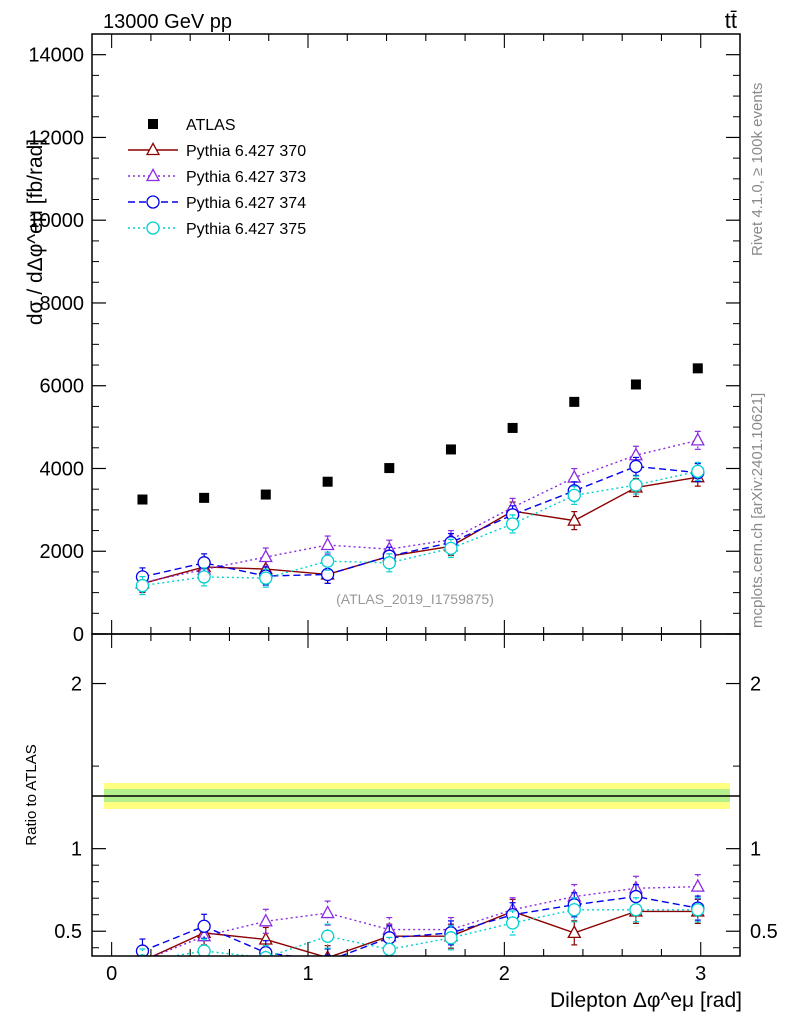 The height and width of the screenshot is (1029, 786). Describe the element at coordinates (56, 345) in the screenshot. I see `main-ytick-labels: 0 2000 4000 6000 8000 10000 12000 14000` at that location.